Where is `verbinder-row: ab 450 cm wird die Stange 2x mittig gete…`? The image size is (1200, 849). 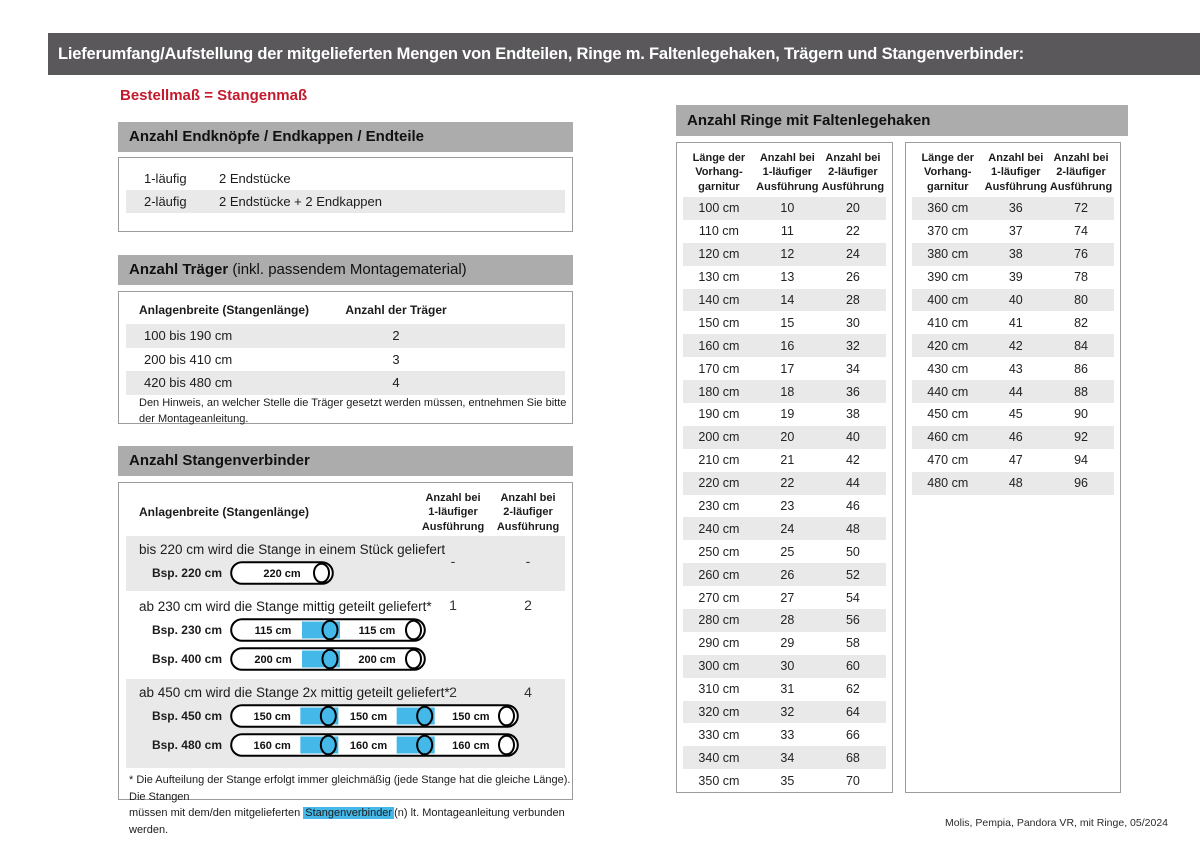
verbinder-row: ab 450 cm wird die Stange 2x mittig gete… is located at coordinates (345, 723).